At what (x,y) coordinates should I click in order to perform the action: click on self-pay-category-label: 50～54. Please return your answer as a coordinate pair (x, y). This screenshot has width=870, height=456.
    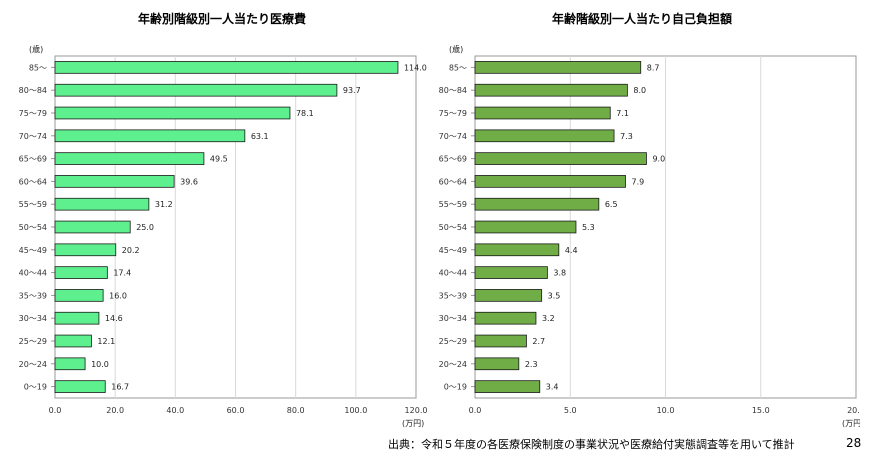
    Looking at the image, I should click on (453, 227).